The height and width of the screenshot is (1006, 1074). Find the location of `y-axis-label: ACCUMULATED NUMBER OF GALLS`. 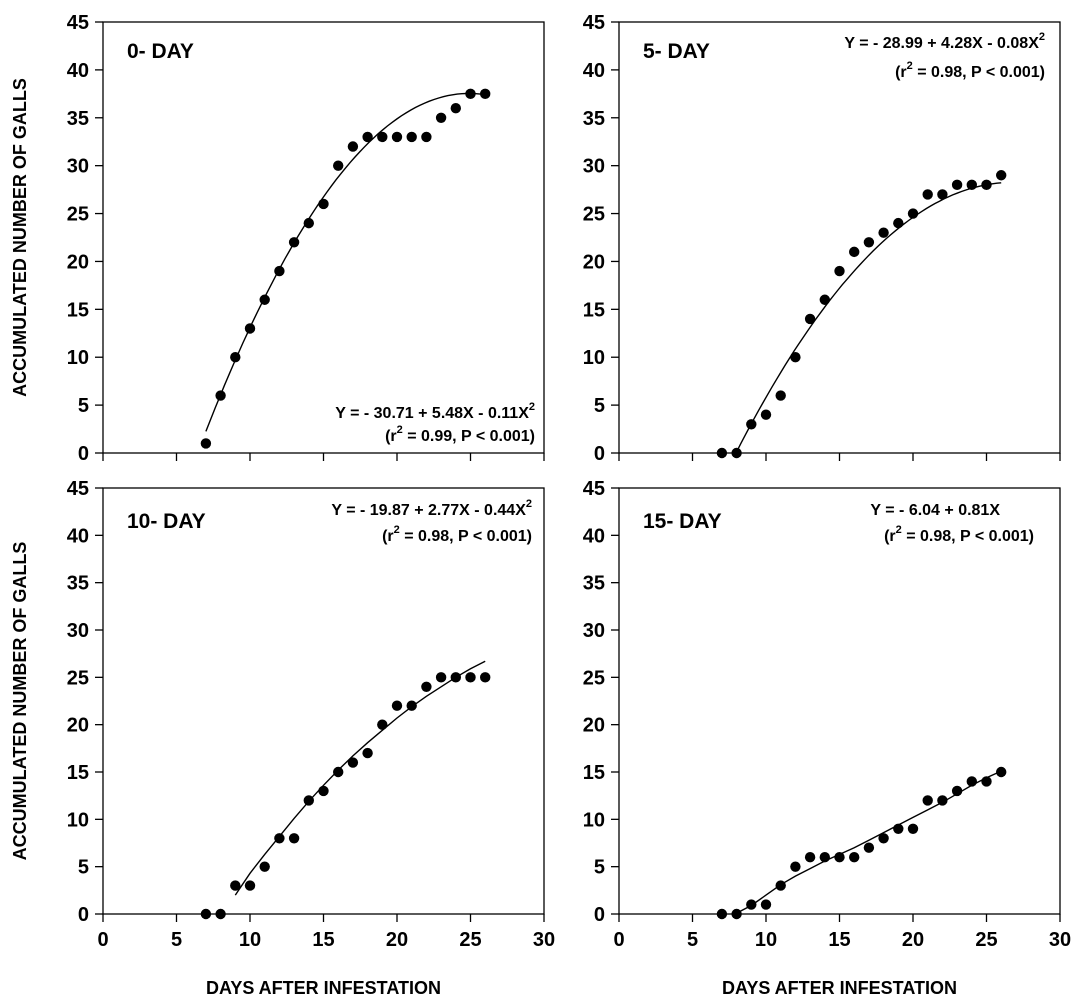

y-axis-label: ACCUMULATED NUMBER OF GALLS is located at coordinates (20, 701).